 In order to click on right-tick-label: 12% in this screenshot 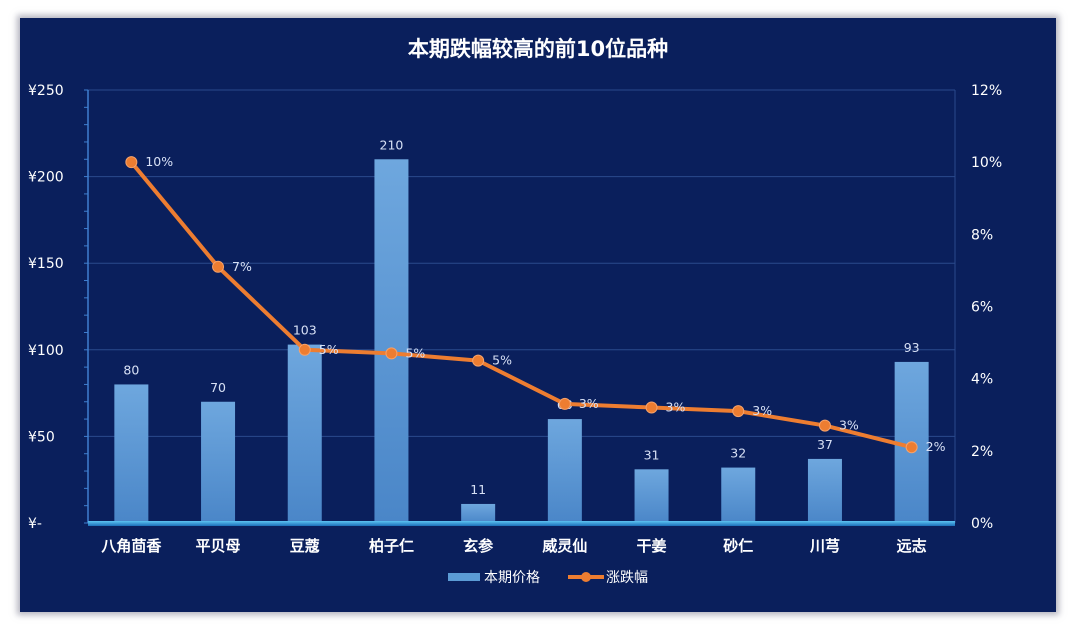, I will do `click(986, 91)`.